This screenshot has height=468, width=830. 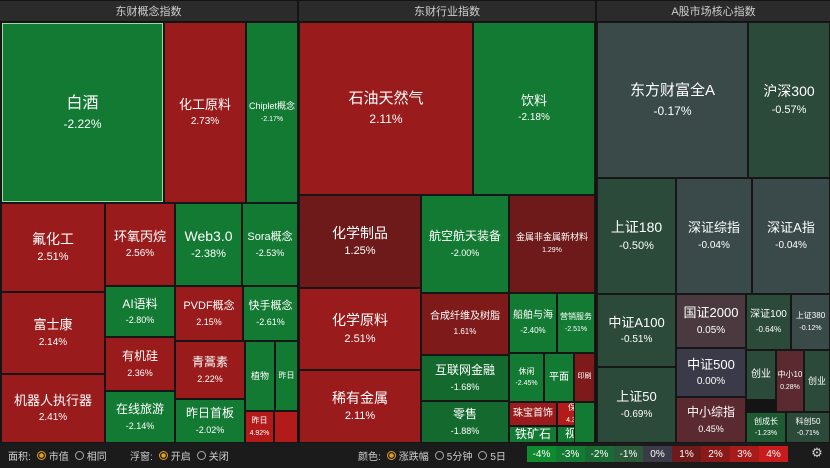 I want to click on heatmap-tile: 饮料 -2.18%, so click(x=534, y=108).